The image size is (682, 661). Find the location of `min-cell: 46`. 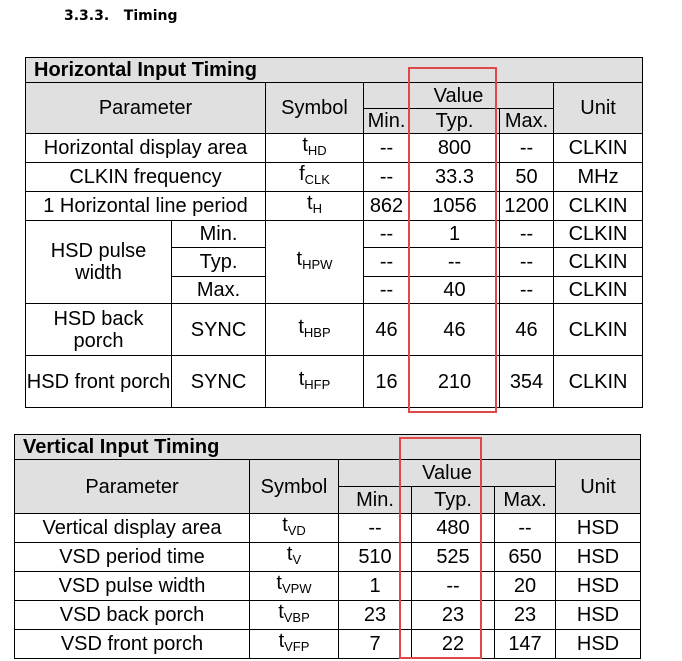

min-cell: 46 is located at coordinates (386, 329).